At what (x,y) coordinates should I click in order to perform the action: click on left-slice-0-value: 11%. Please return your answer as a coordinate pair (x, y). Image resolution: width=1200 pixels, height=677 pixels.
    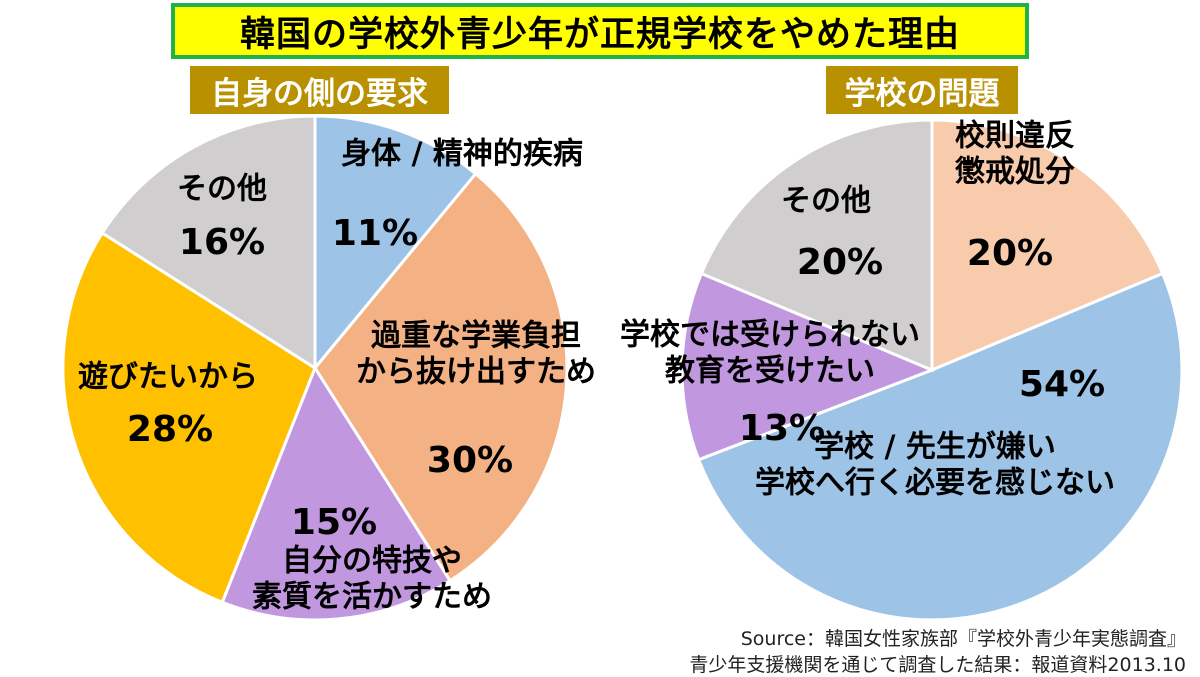
    Looking at the image, I should click on (375, 233).